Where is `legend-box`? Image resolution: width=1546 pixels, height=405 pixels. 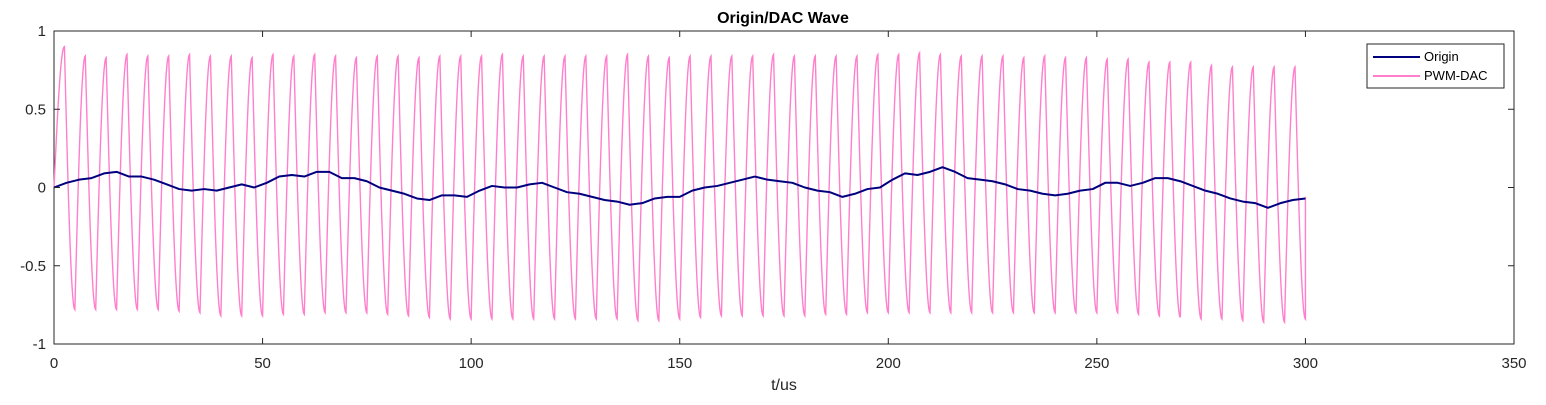 legend-box is located at coordinates (1435, 66).